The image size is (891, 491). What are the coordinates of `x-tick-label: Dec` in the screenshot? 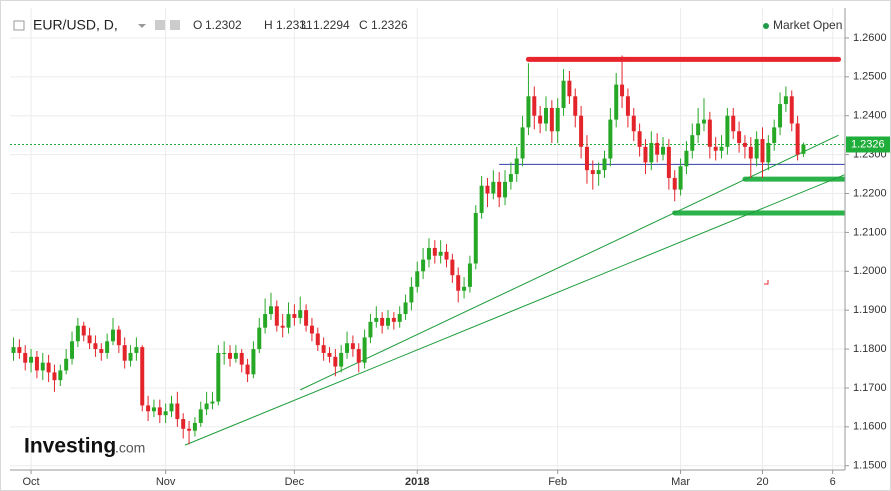 It's located at (295, 482).